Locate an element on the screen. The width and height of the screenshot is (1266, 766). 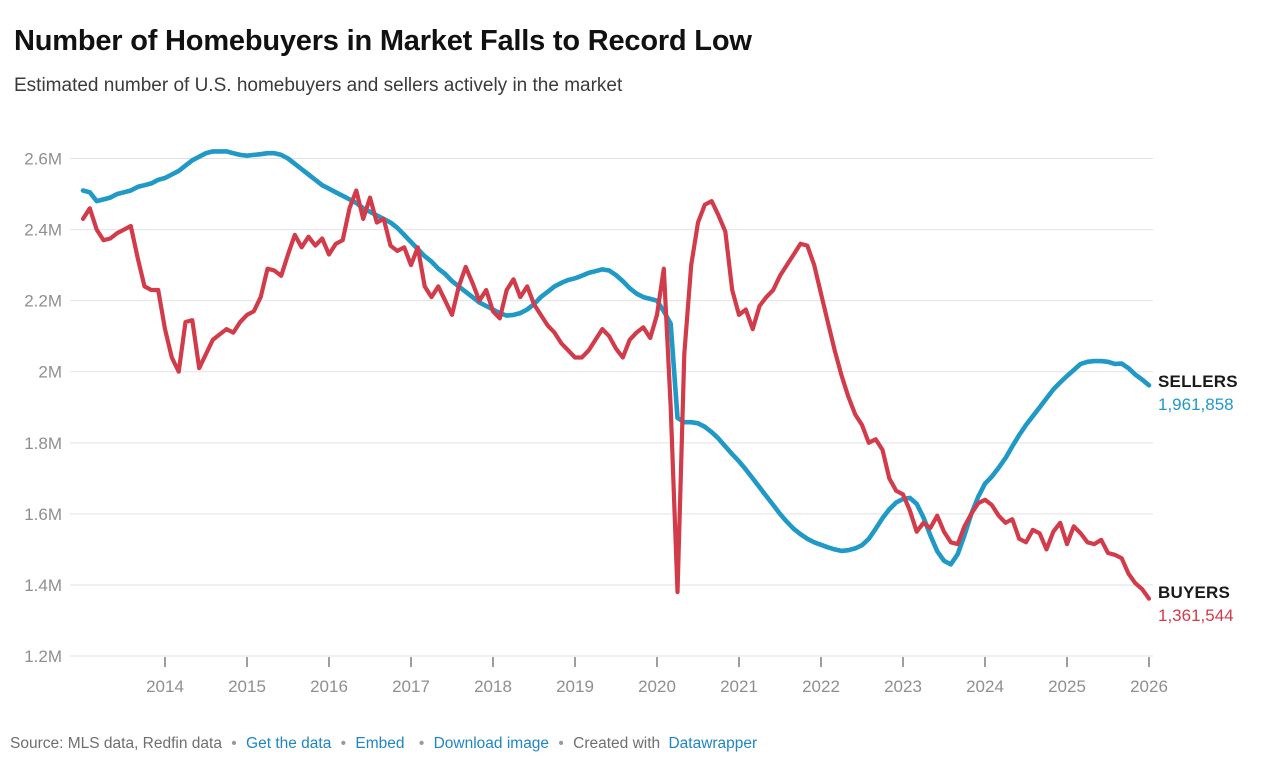
y-axis-label: 1.4M is located at coordinates (43, 585).